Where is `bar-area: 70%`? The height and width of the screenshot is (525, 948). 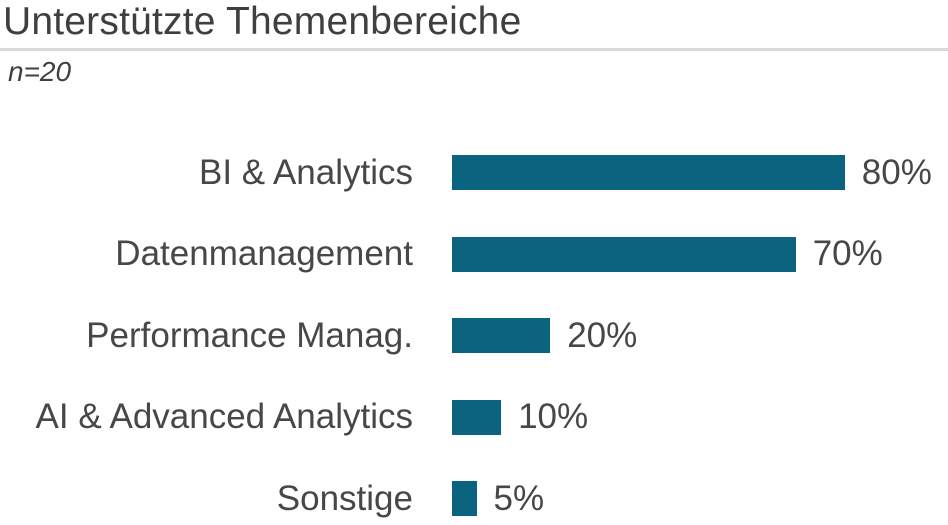
bar-area: 70% is located at coordinates (667, 254).